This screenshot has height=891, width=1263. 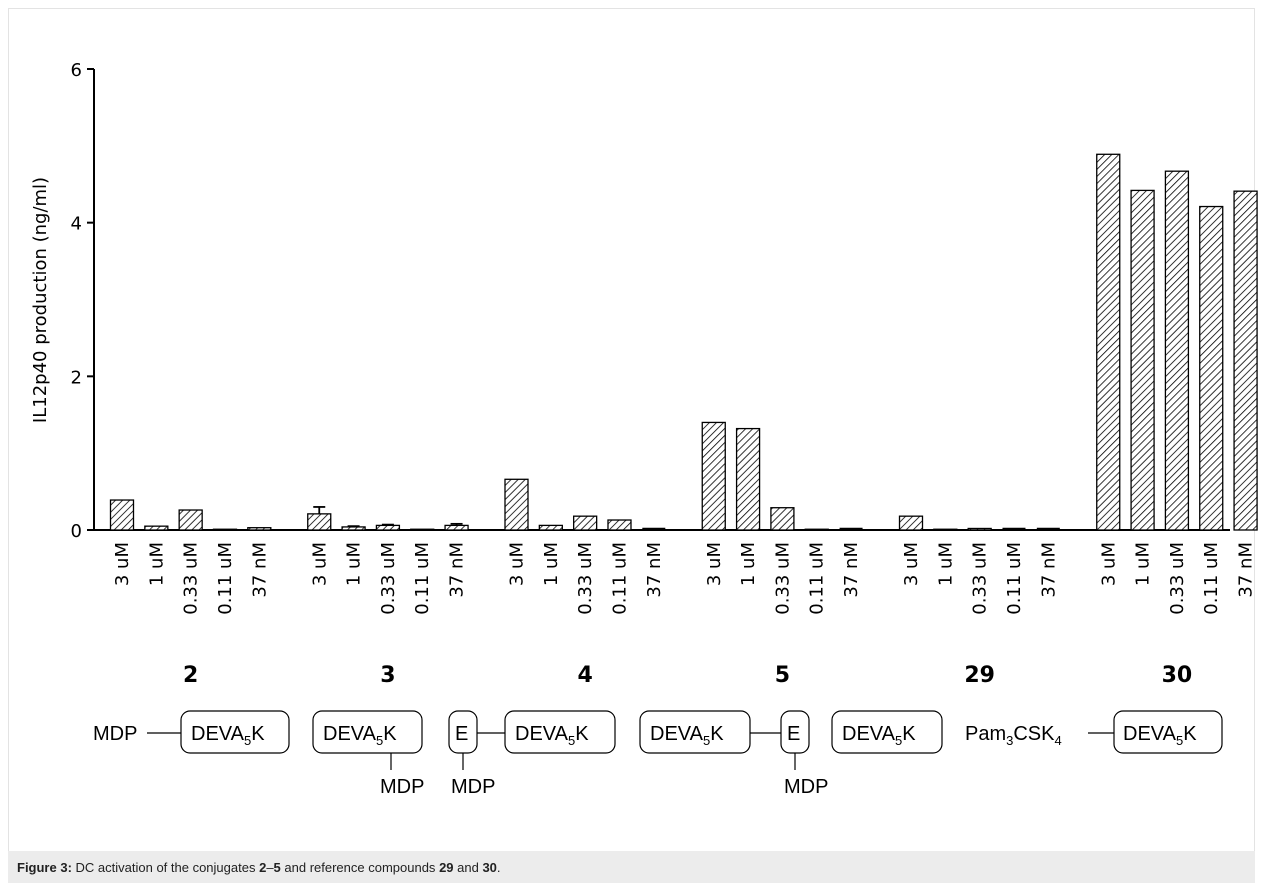 I want to click on caption-text-3: and reference compounds, so click(x=360, y=867).